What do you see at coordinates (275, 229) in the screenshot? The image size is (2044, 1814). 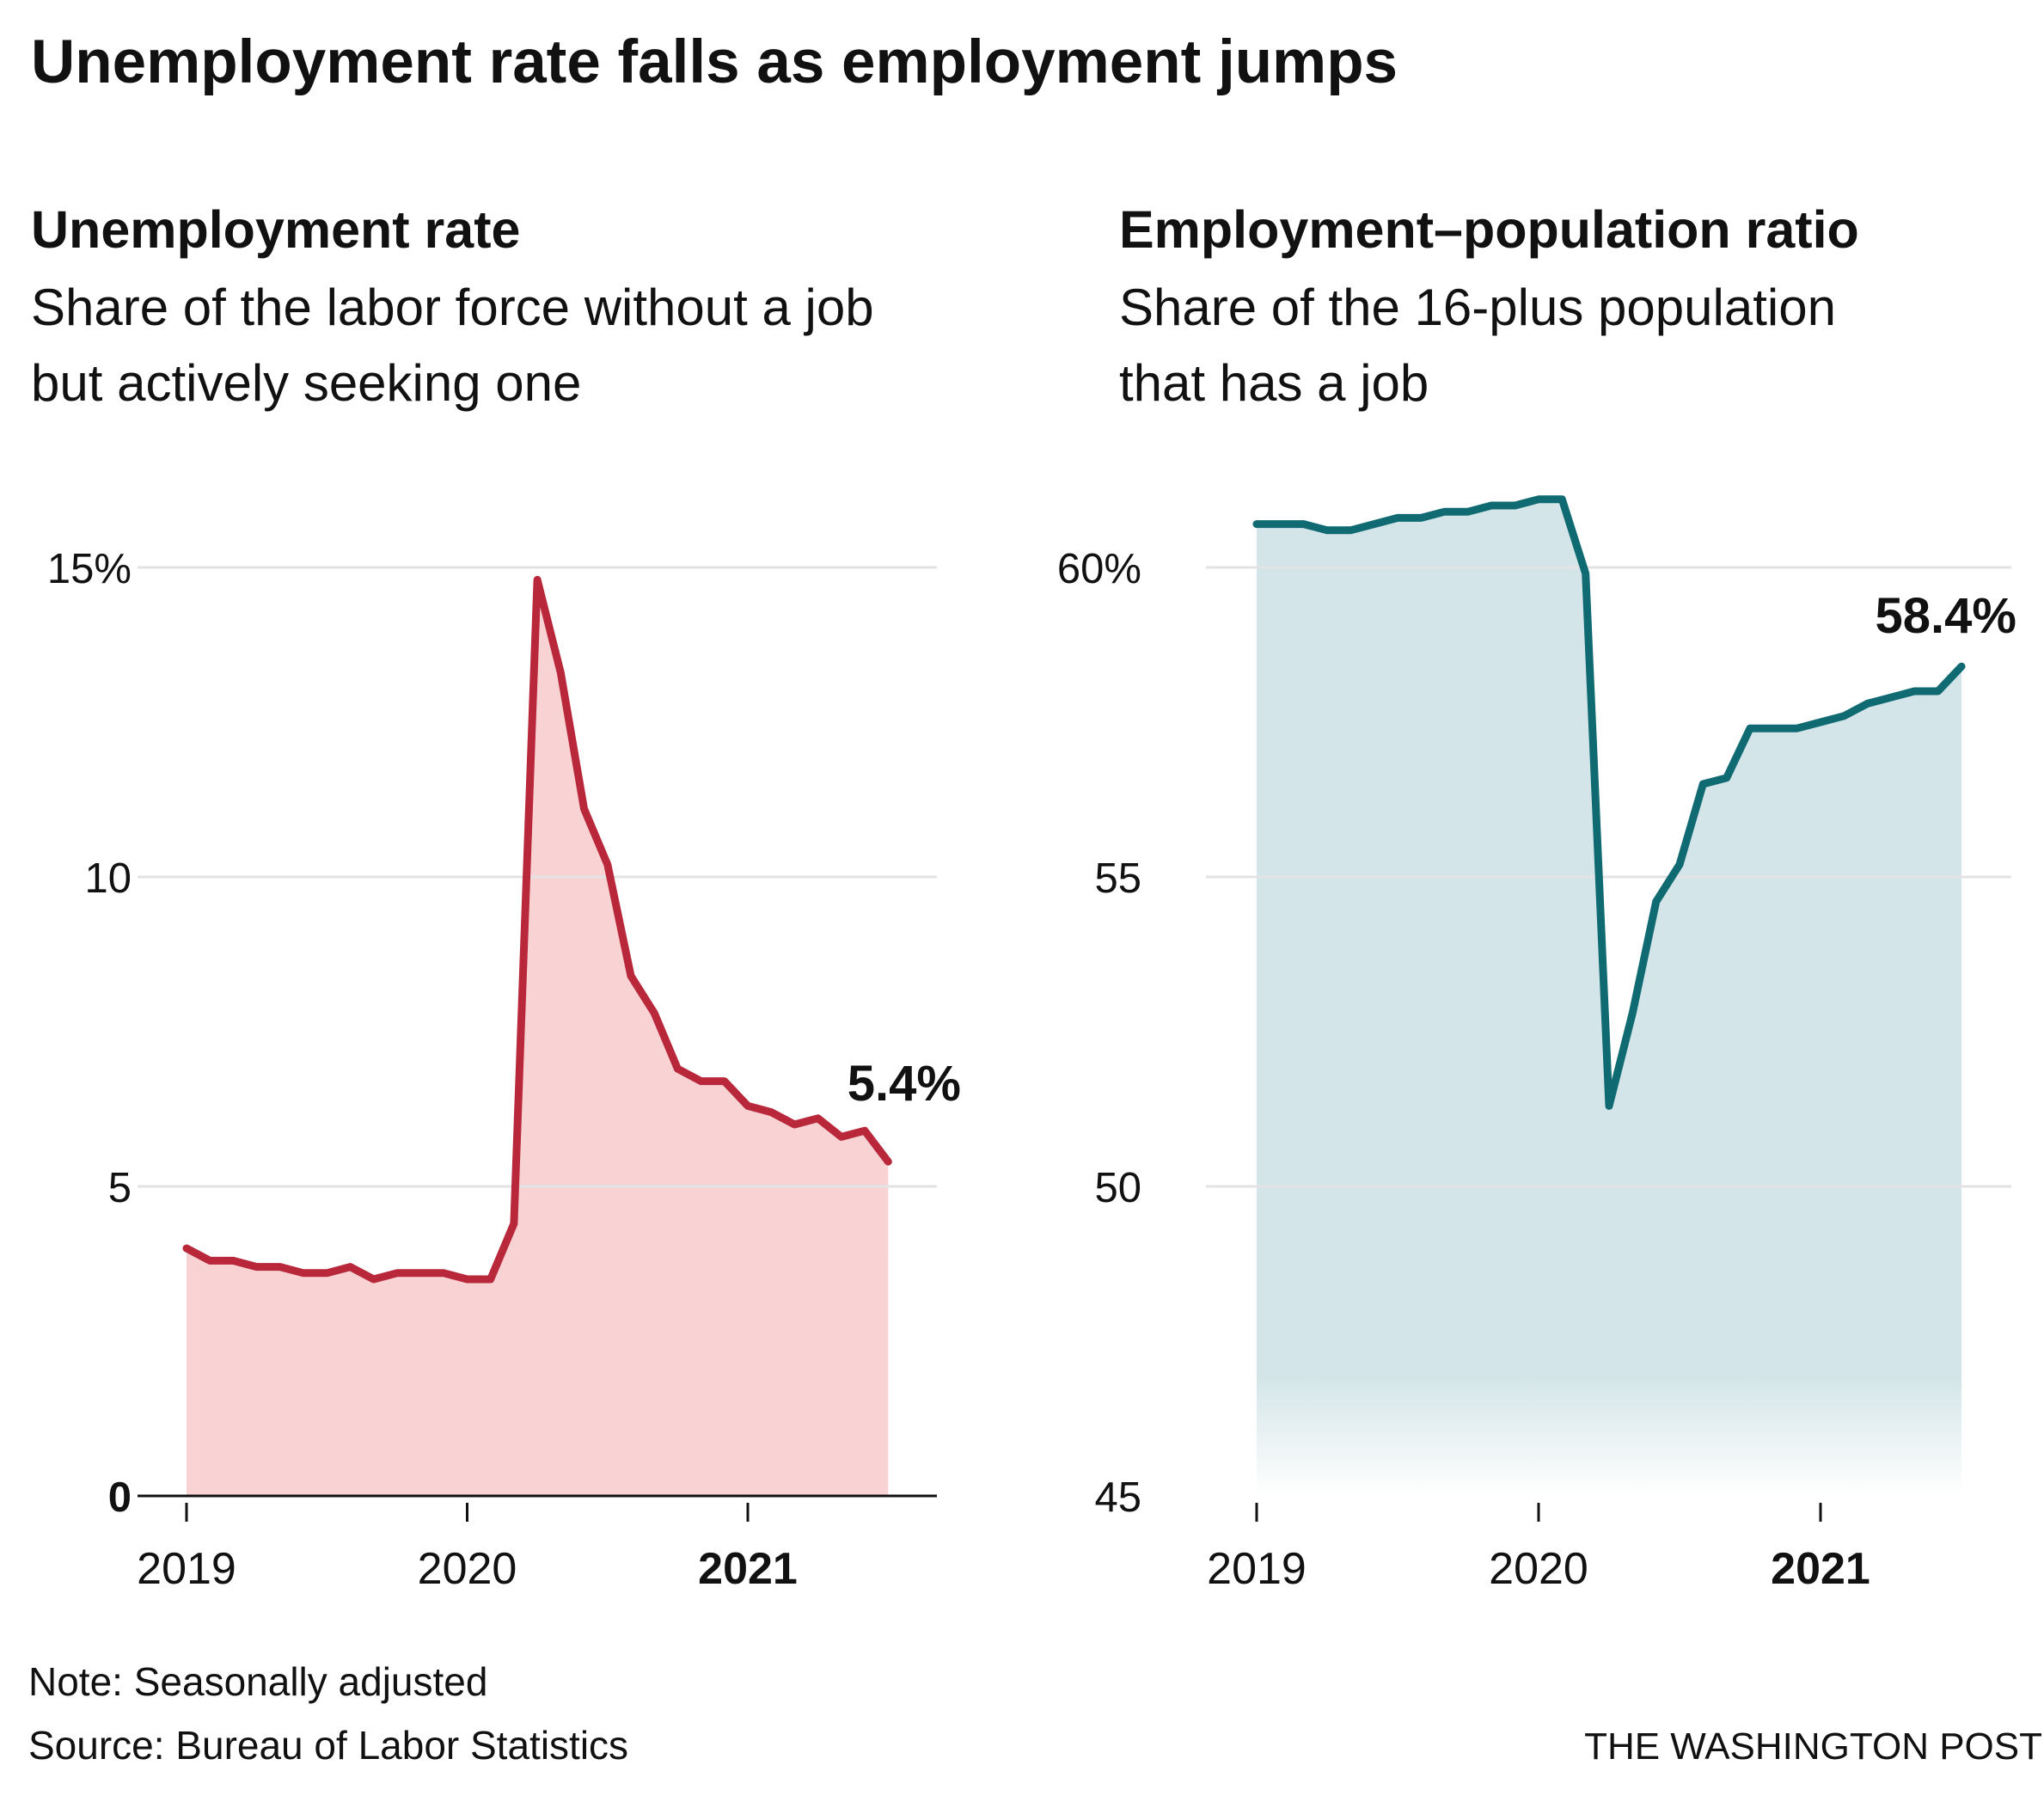 I see `panel-title: Unemployment rate` at bounding box center [275, 229].